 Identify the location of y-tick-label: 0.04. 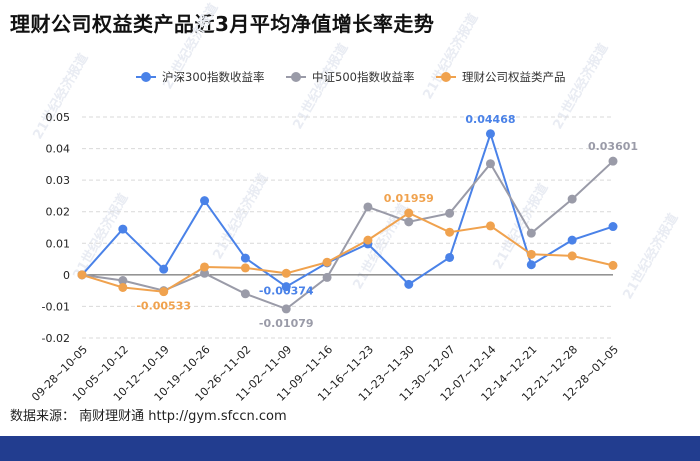
(58, 149).